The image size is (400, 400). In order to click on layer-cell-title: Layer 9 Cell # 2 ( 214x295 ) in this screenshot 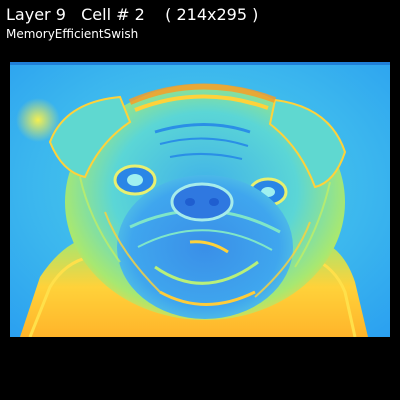, I will do `click(132, 14)`.